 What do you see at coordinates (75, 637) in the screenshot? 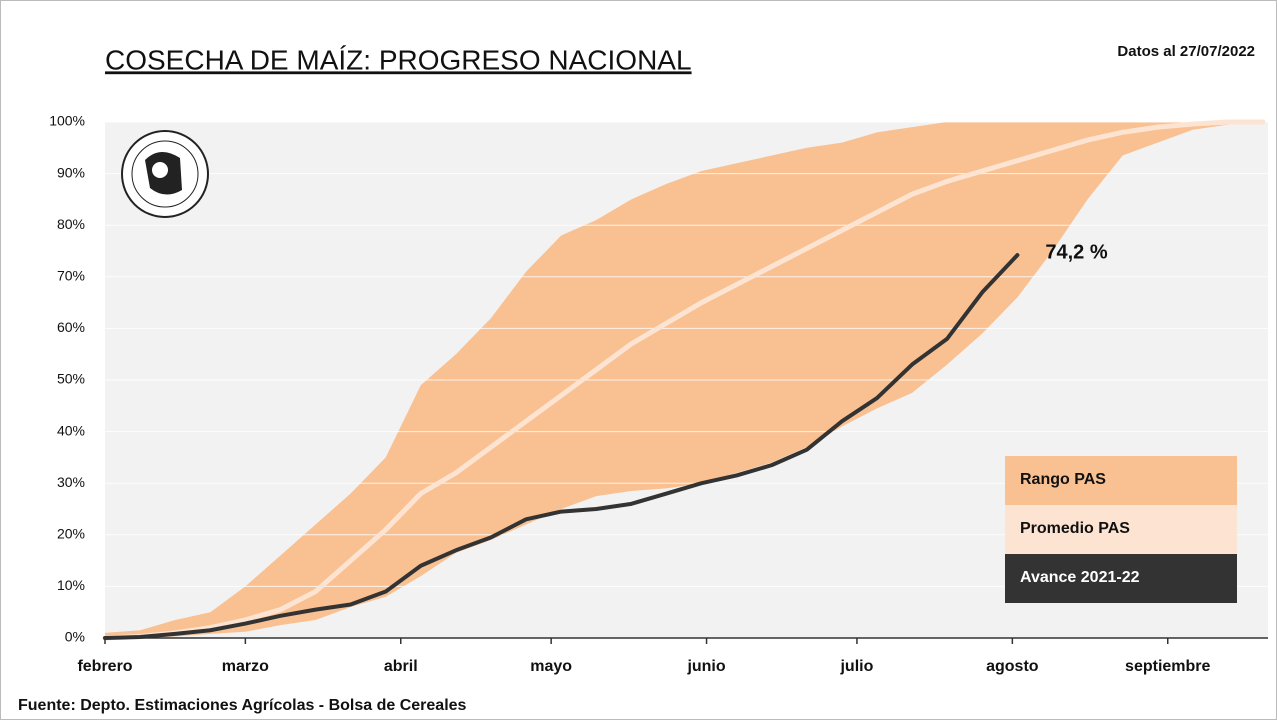
I see `y-tick-label: 0%` at bounding box center [75, 637].